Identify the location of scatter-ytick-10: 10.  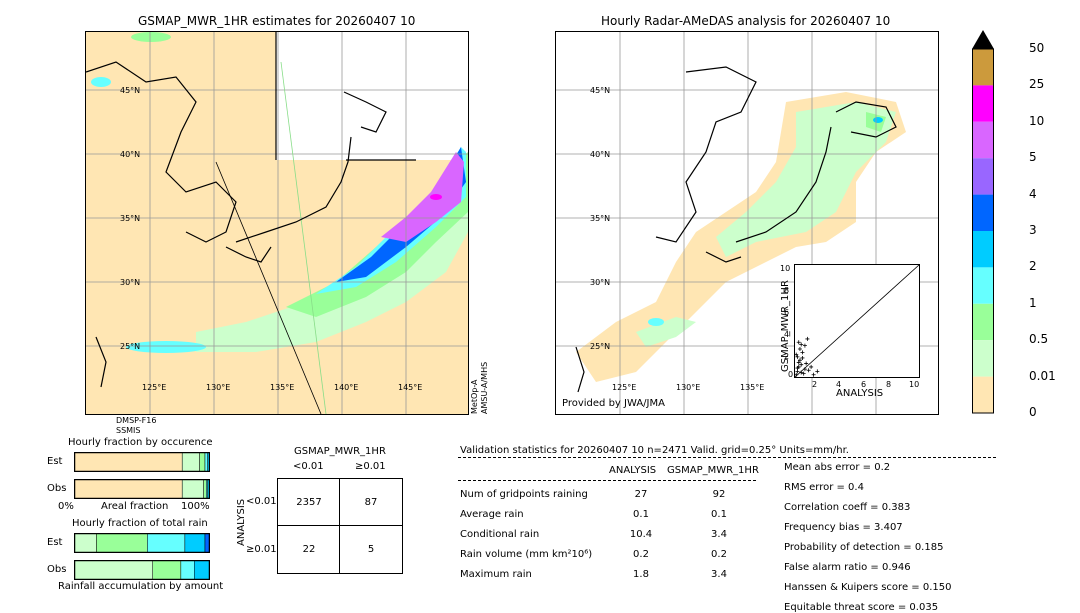
(785, 268).